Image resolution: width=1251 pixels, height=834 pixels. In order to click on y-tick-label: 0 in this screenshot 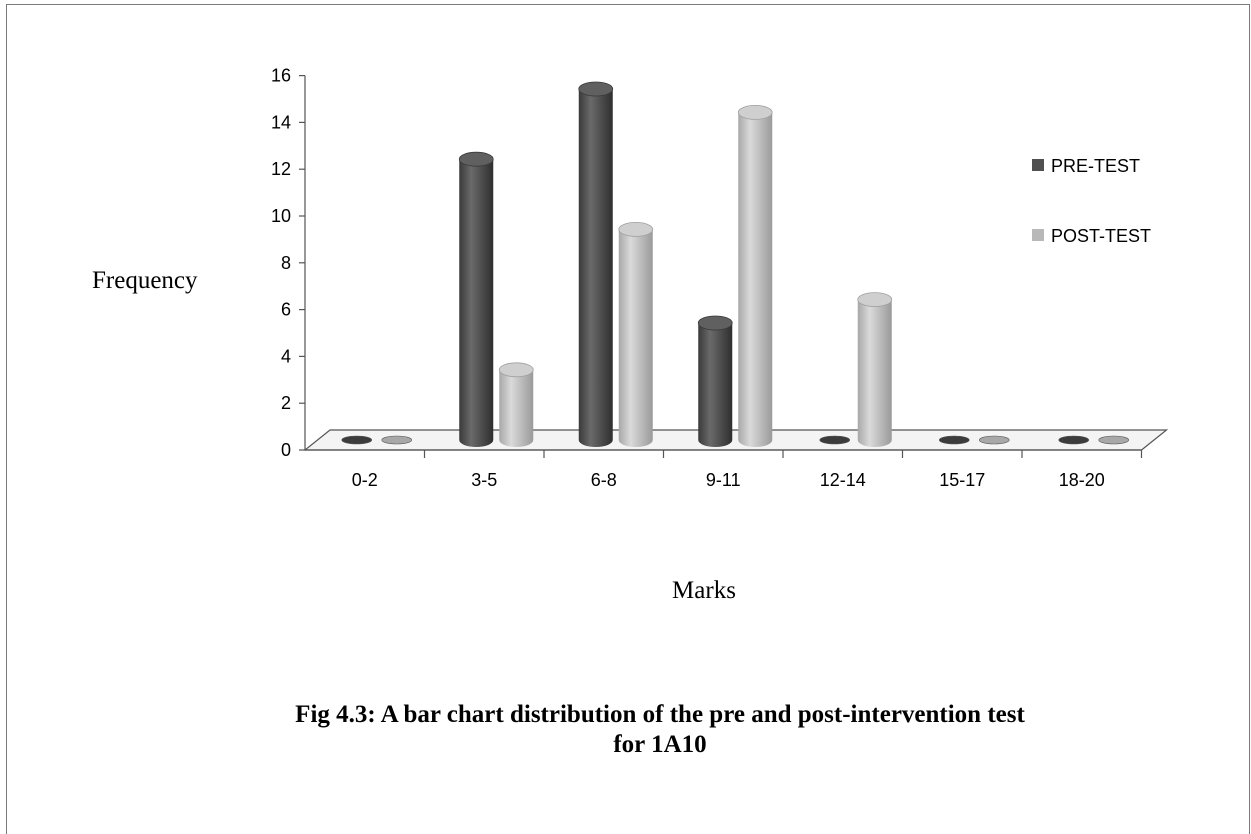, I will do `click(286, 450)`.